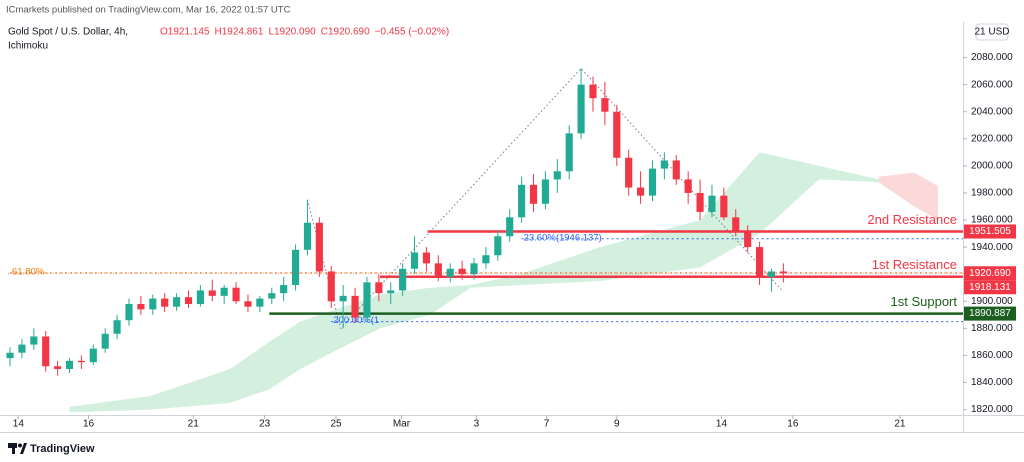  I want to click on y-tick-label: 1880.000, so click(992, 328).